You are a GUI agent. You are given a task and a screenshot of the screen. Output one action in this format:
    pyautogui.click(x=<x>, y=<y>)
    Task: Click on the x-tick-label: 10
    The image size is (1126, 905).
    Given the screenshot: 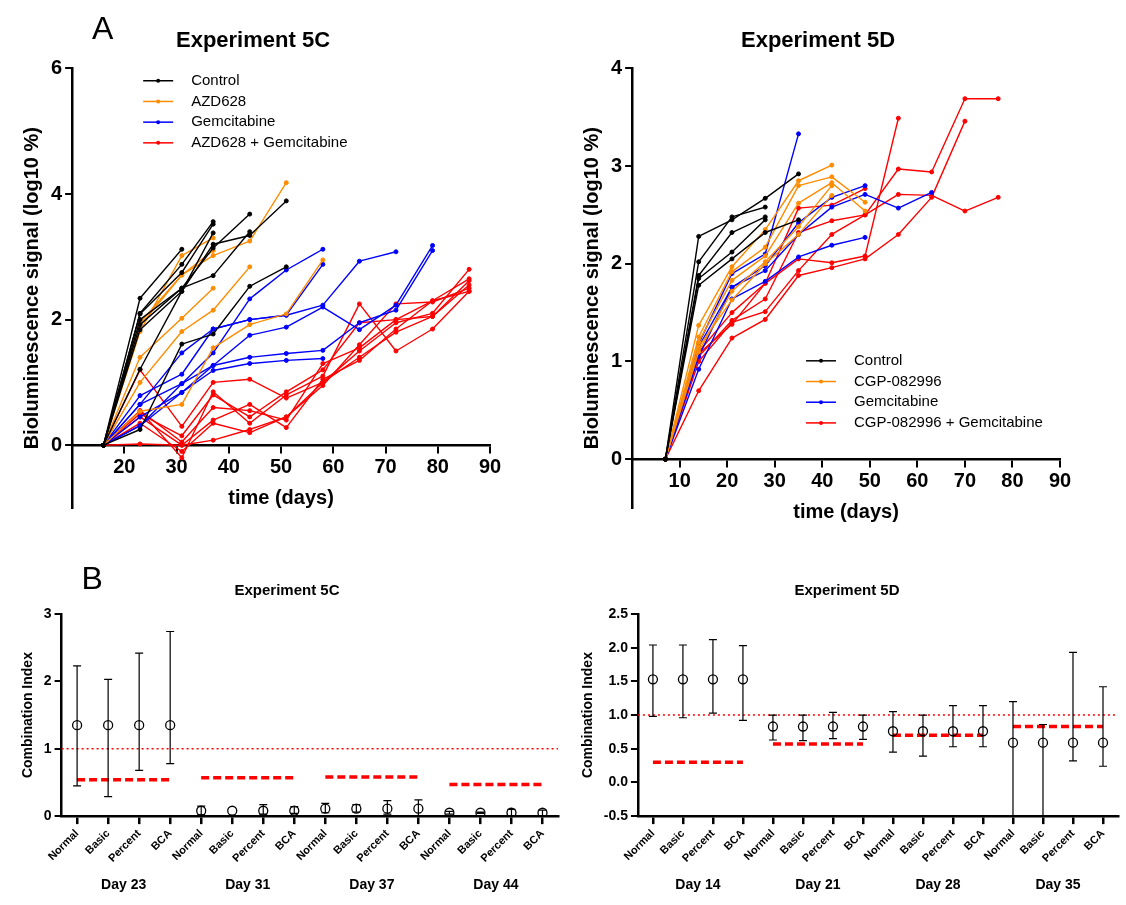 What is the action you would take?
    pyautogui.click(x=679, y=479)
    